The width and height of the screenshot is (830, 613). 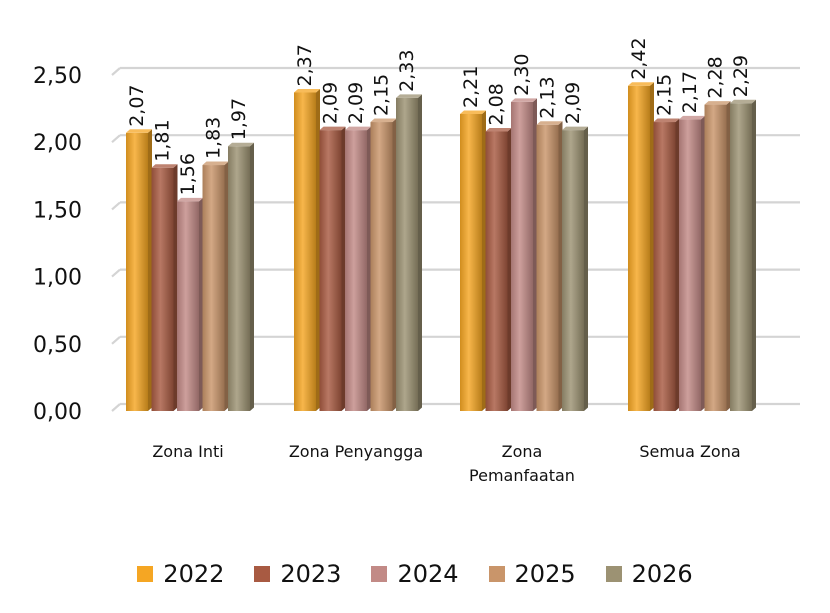 I want to click on data-label: 2,07, so click(x=137, y=105).